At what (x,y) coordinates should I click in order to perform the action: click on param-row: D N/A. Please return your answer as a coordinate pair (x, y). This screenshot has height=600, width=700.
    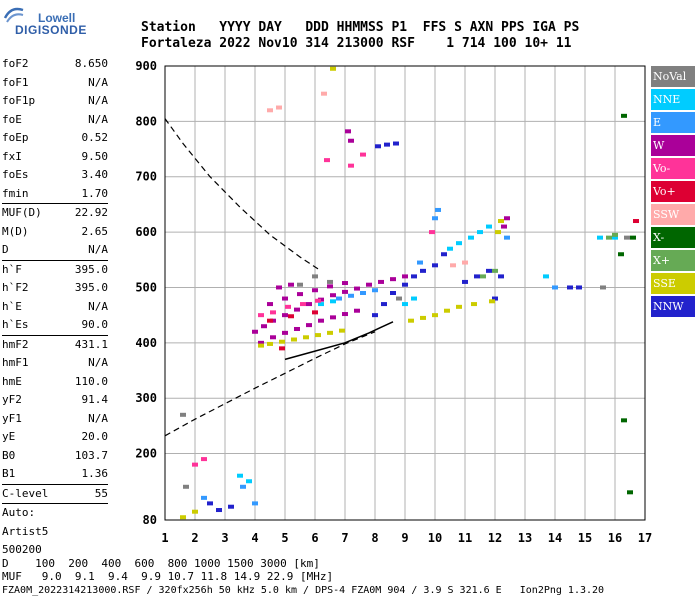
    Looking at the image, I should click on (55, 250).